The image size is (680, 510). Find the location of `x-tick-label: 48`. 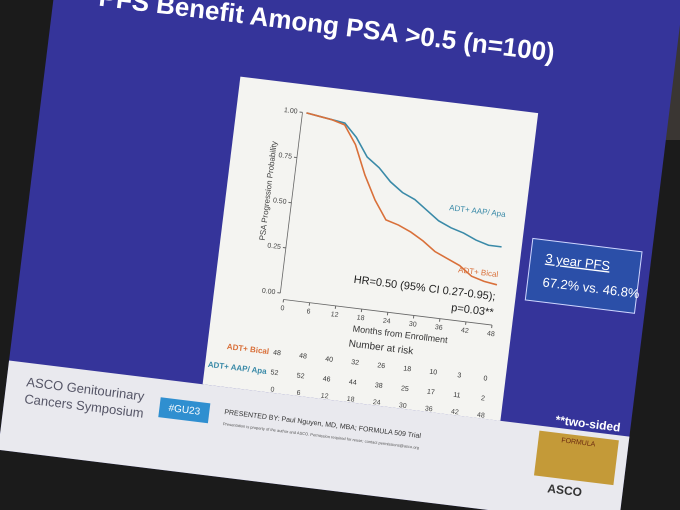

x-tick-label: 48 is located at coordinates (491, 334).